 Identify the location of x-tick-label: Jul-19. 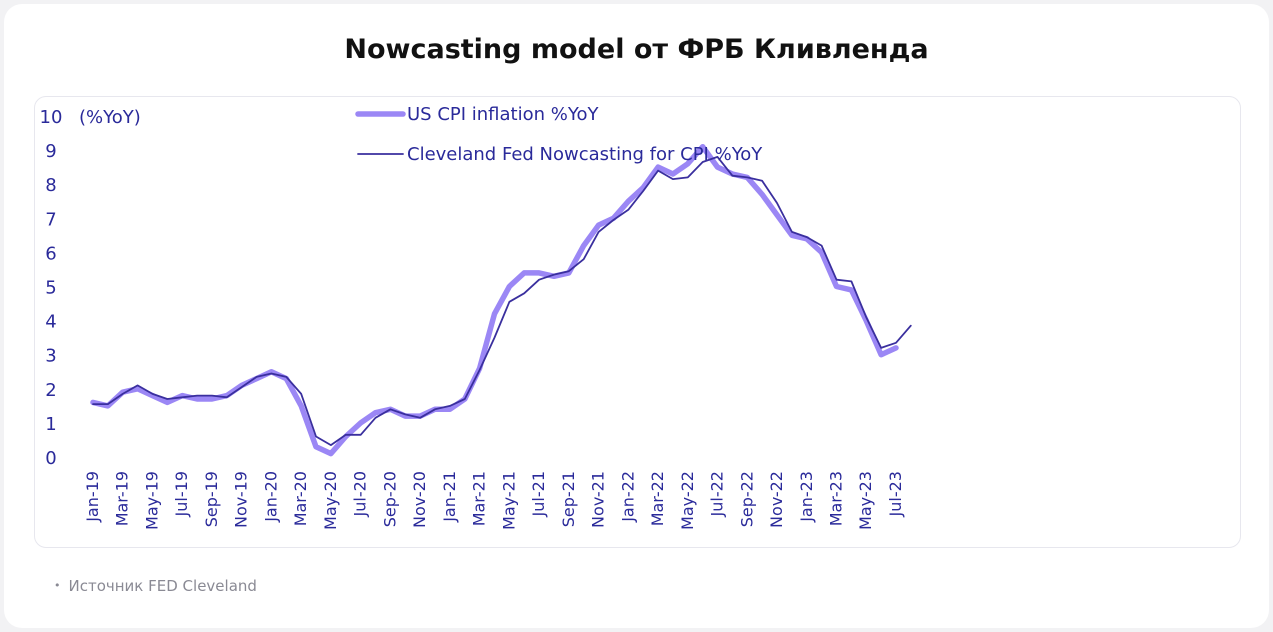
(181, 494).